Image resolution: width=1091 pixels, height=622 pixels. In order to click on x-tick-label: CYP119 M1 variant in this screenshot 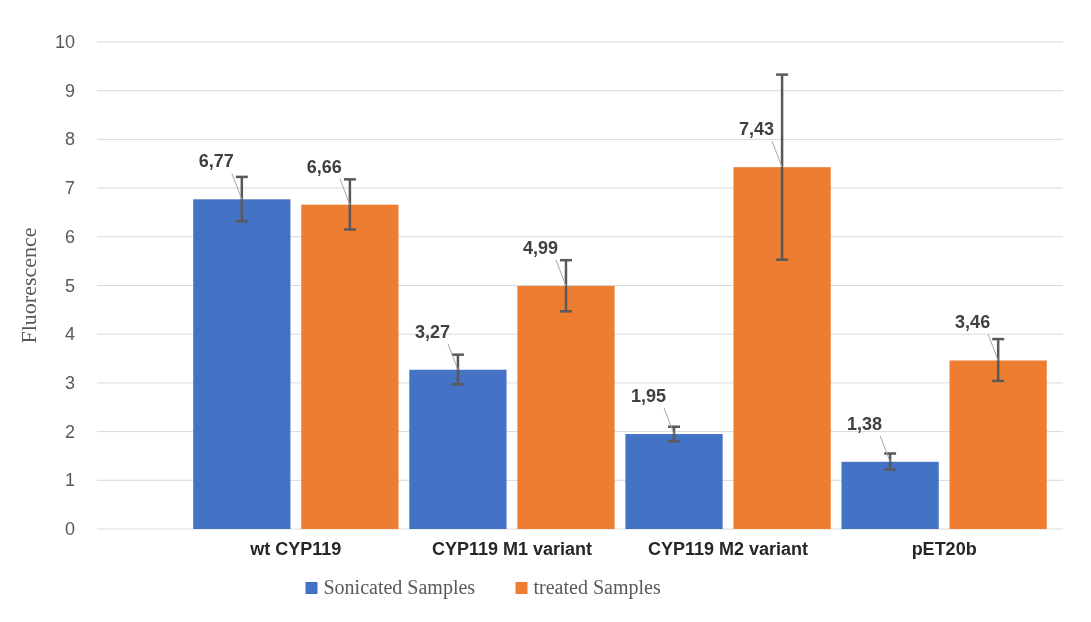, I will do `click(511, 549)`.